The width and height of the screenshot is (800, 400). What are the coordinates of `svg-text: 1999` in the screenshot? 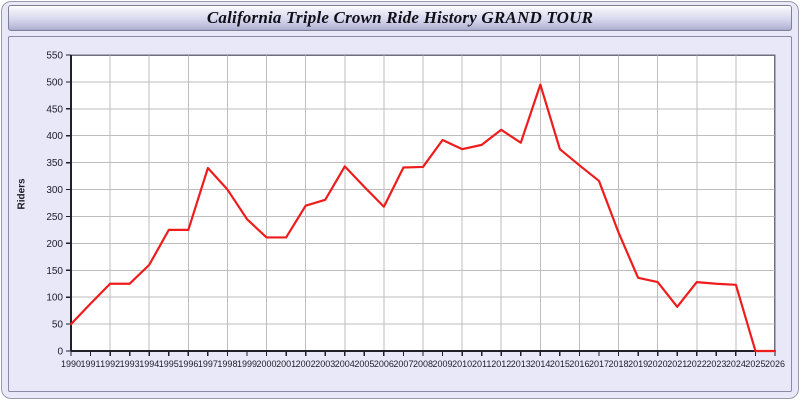 It's located at (247, 364).